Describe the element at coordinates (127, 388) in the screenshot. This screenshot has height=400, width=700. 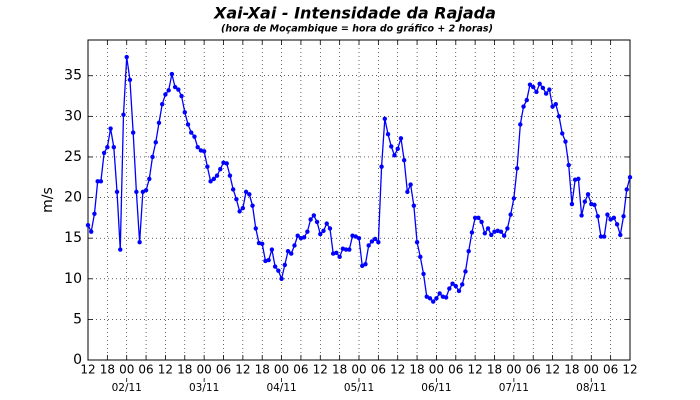
I see `date-label: 02/11` at that location.